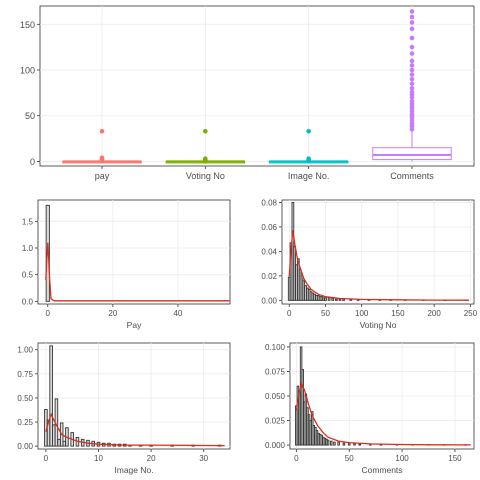  What do you see at coordinates (28, 221) in the screenshot?
I see `y-tick-label: 1.5` at bounding box center [28, 221].